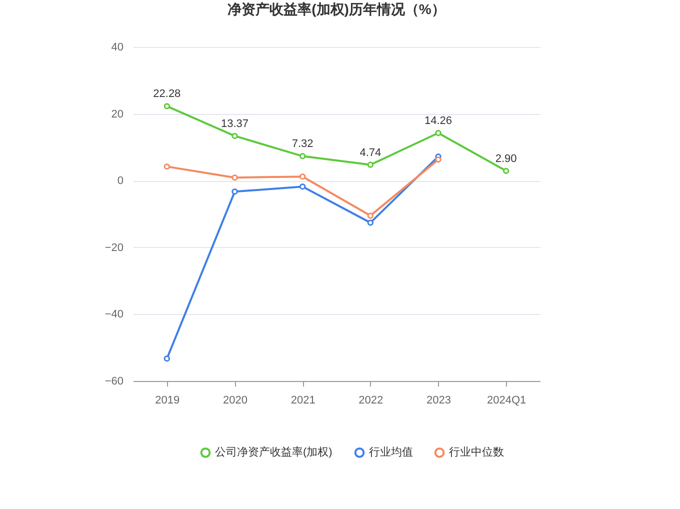 The image size is (680, 509). What do you see at coordinates (303, 144) in the screenshot?
I see `data-label: 7.32` at bounding box center [303, 144].